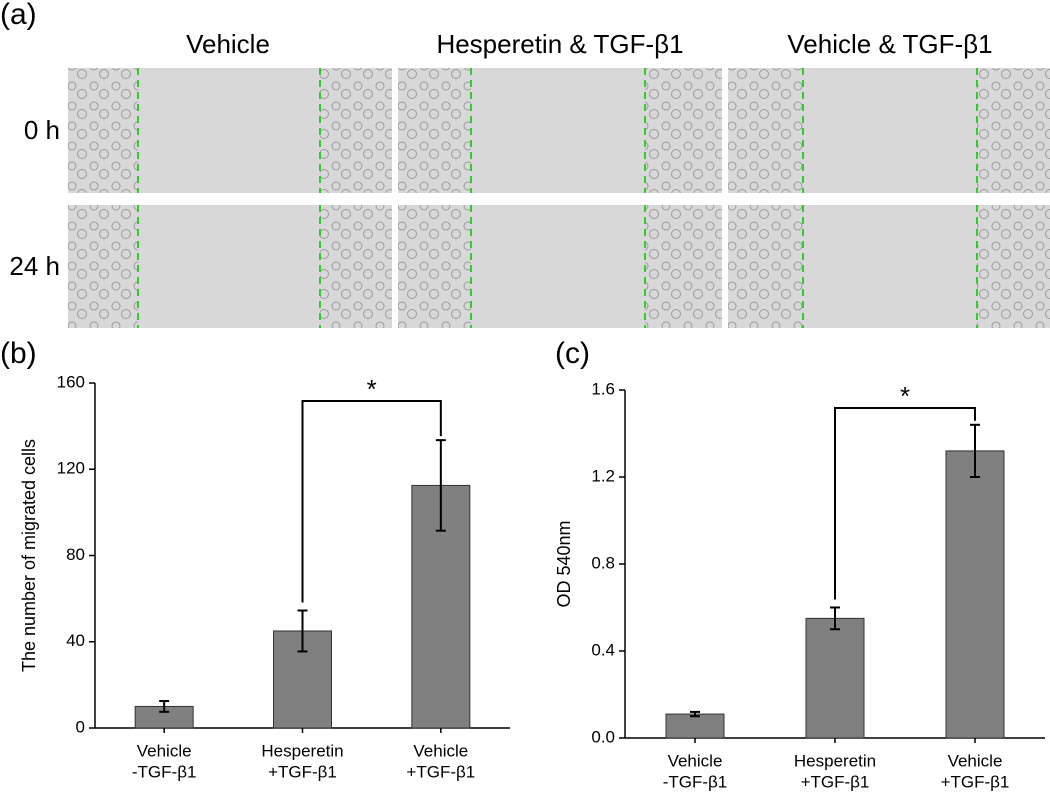 The width and height of the screenshot is (1050, 801). I want to click on column-label: Vehicle, so click(228, 44).